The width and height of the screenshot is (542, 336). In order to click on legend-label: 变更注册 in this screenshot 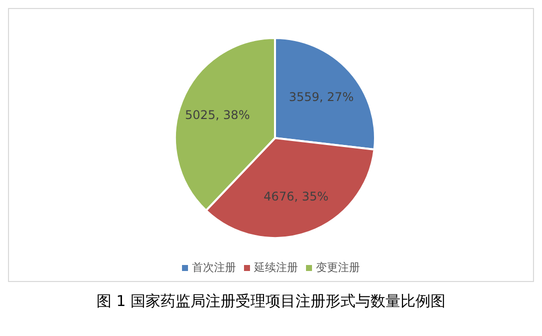, I will do `click(338, 267)`.